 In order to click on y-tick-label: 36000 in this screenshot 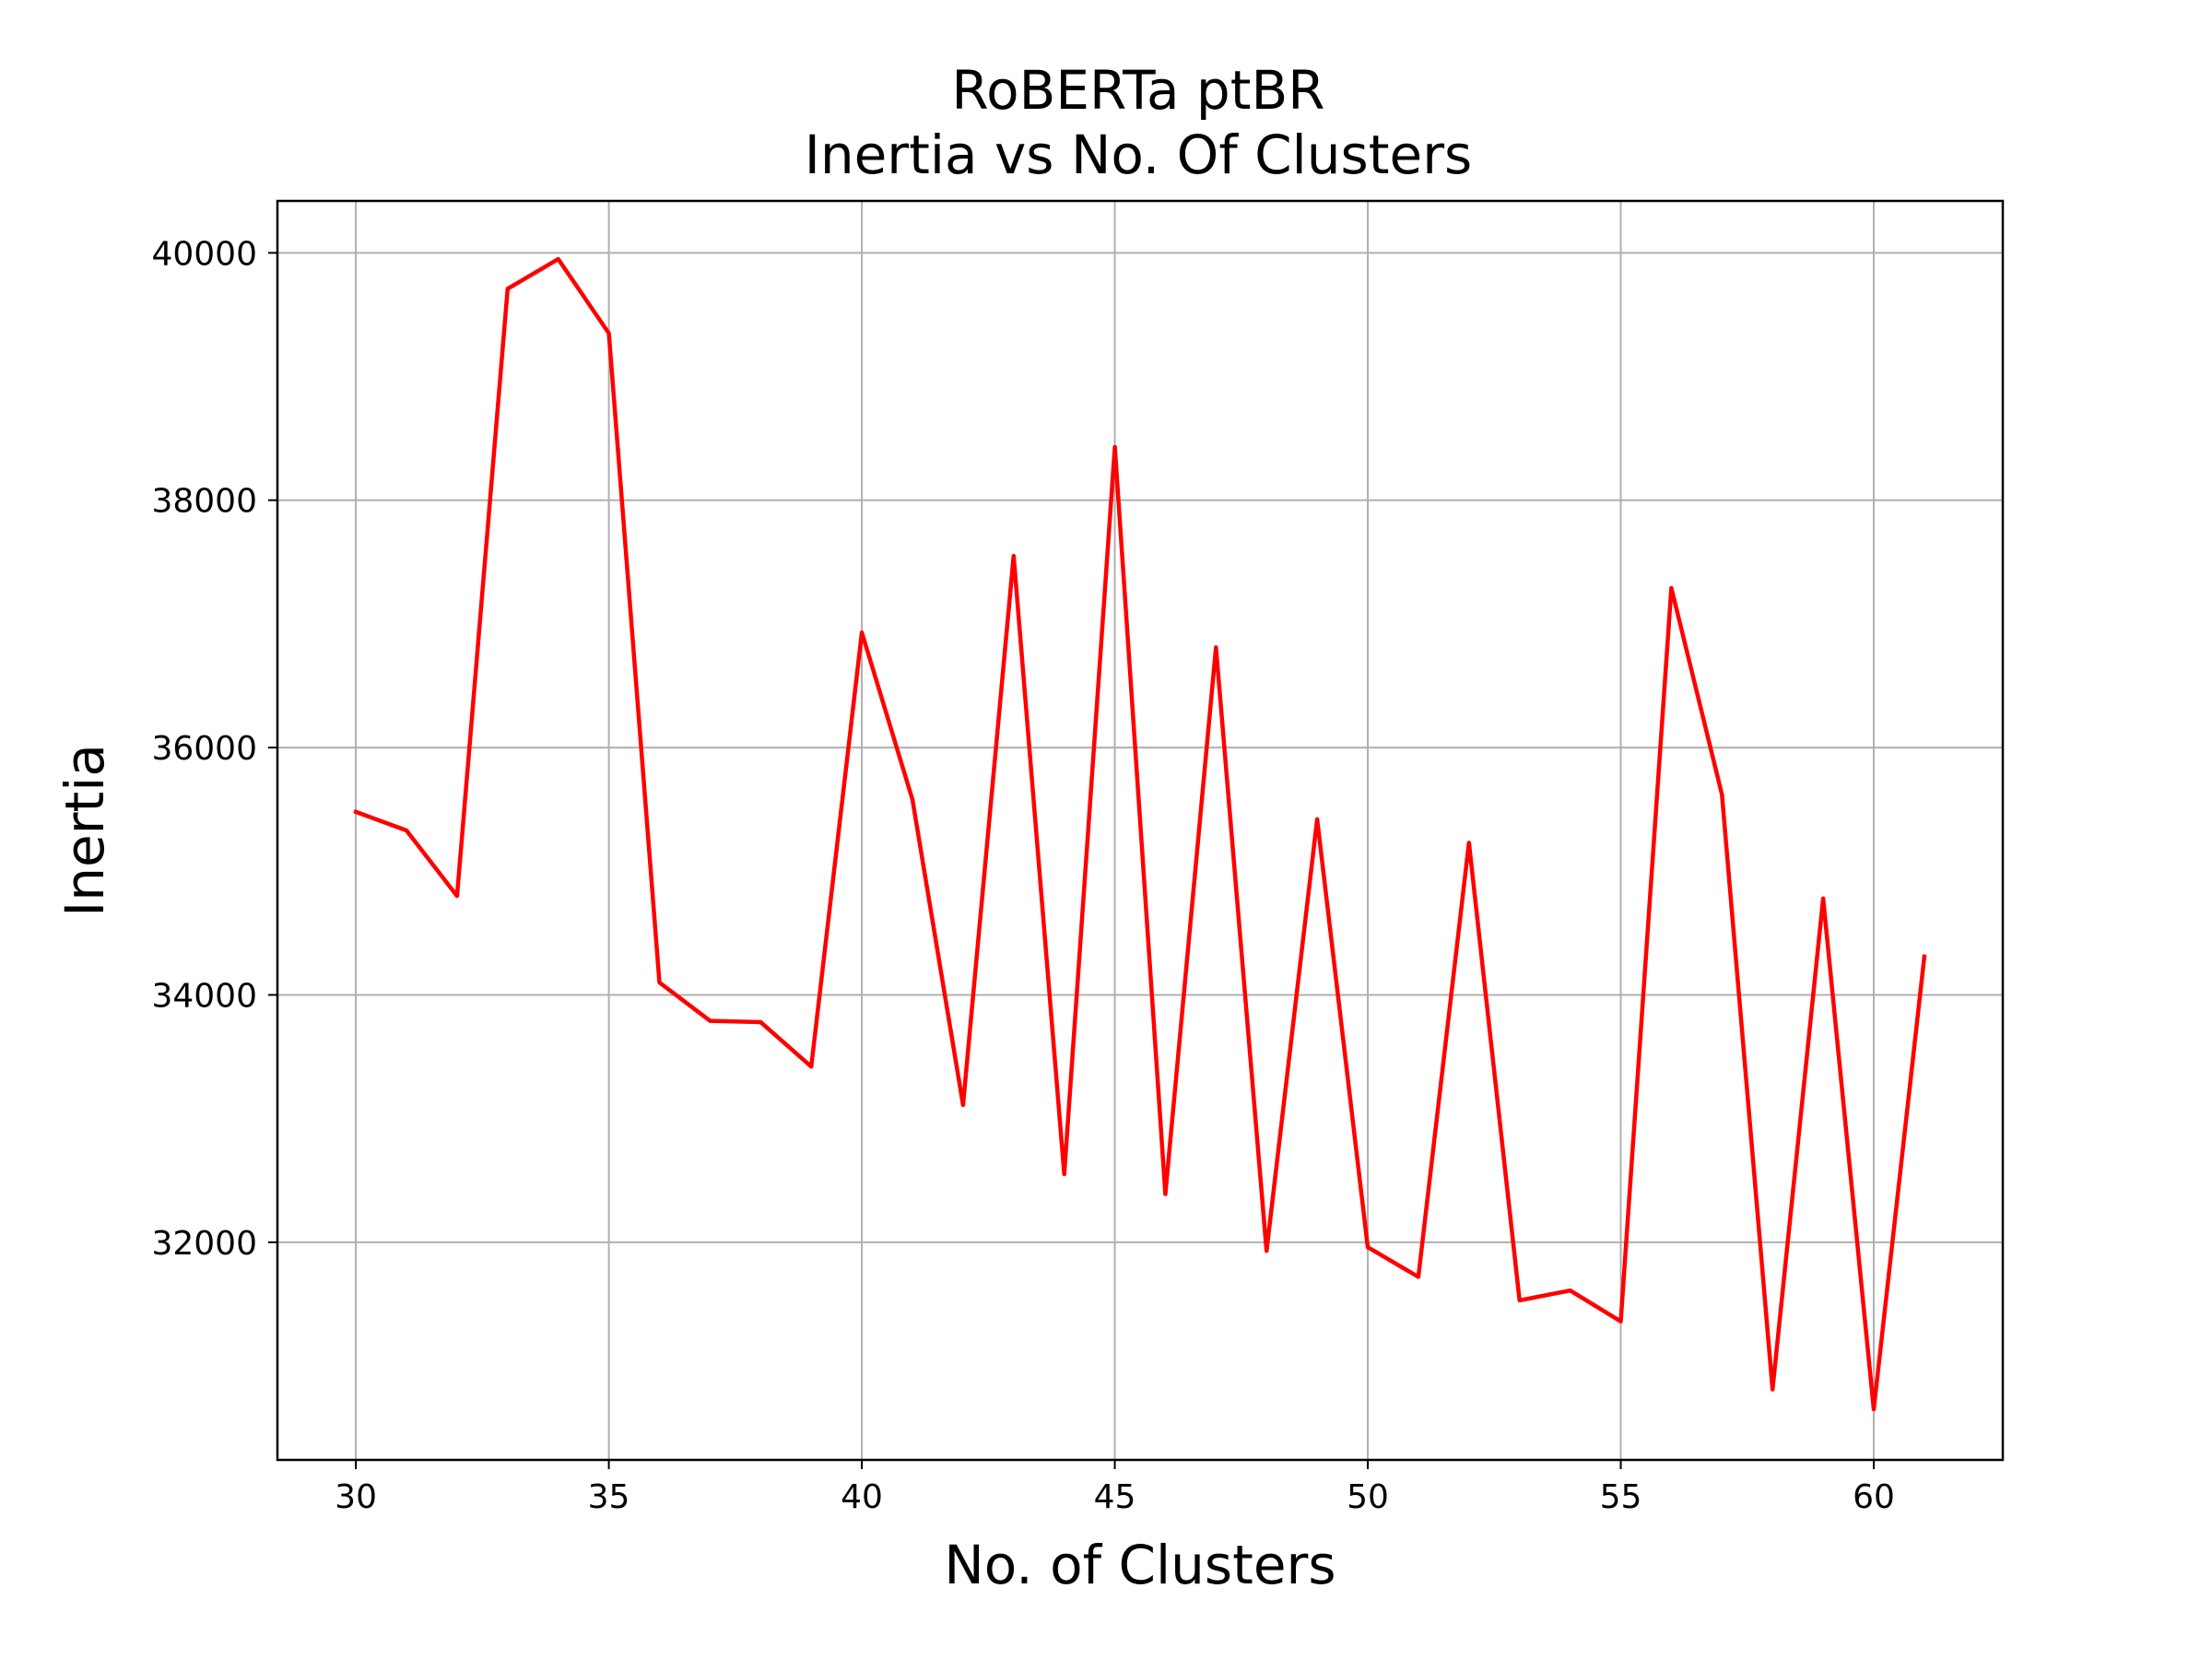, I will do `click(204, 749)`.